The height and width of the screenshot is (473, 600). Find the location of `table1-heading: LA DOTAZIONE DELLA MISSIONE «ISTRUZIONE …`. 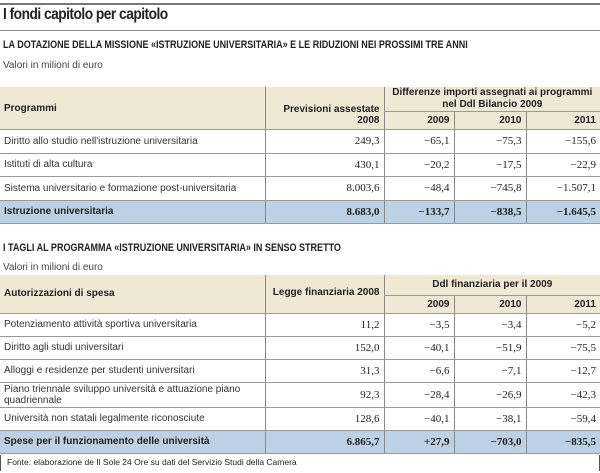

table1-heading: LA DOTAZIONE DELLA MISSIONE «ISTRUZIONE … is located at coordinates (235, 45).